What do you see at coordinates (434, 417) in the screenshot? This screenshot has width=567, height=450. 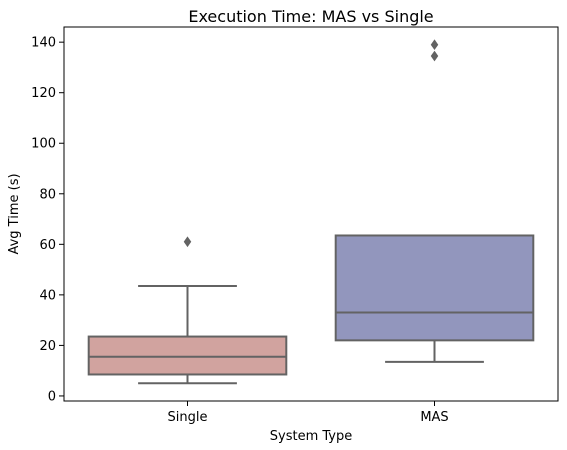 I see `x-tick-label: MAS` at bounding box center [434, 417].